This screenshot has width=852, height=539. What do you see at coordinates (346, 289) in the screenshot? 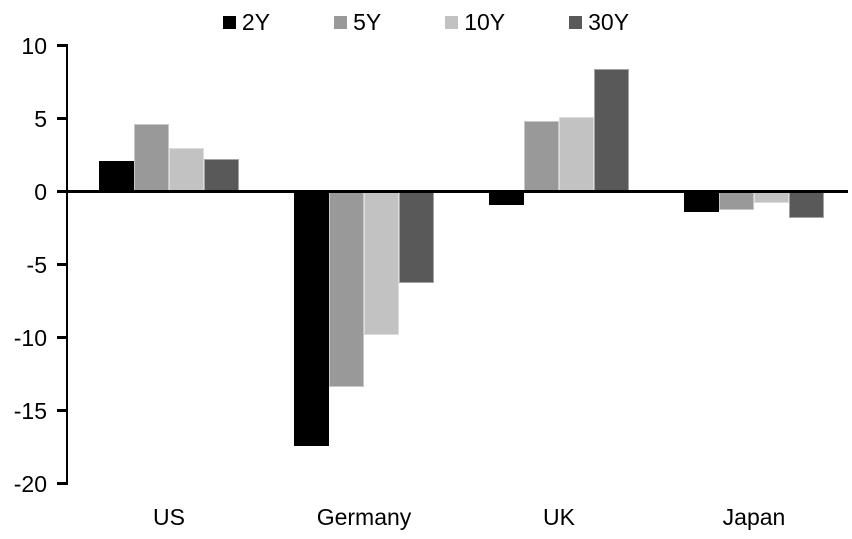
I see `bar-germany-5y` at bounding box center [346, 289].